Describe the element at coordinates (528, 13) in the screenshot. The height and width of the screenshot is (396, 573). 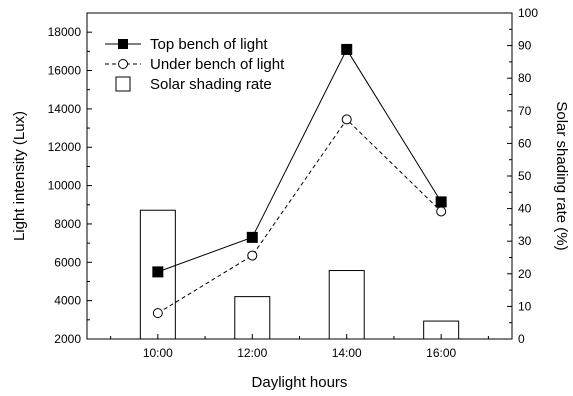
I see `y2-tick-label: 100` at that location.